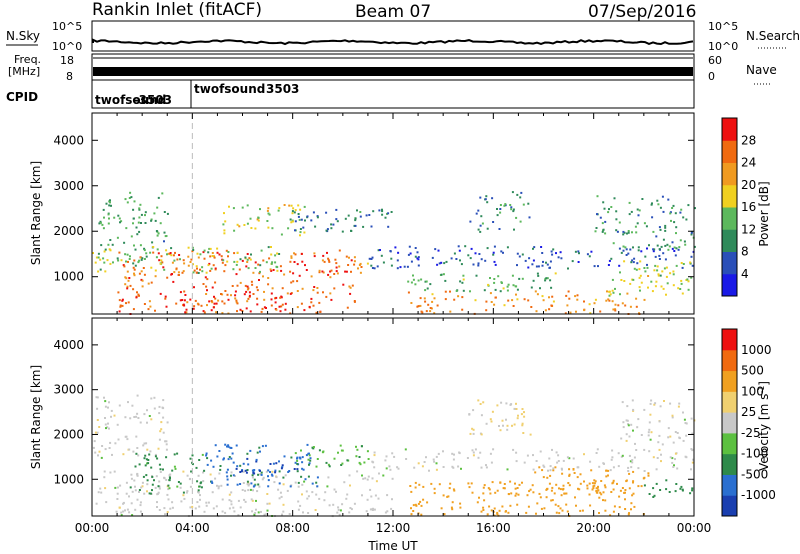  Describe the element at coordinates (745, 274) in the screenshot. I see `colorbar-tick-label: 4` at that location.